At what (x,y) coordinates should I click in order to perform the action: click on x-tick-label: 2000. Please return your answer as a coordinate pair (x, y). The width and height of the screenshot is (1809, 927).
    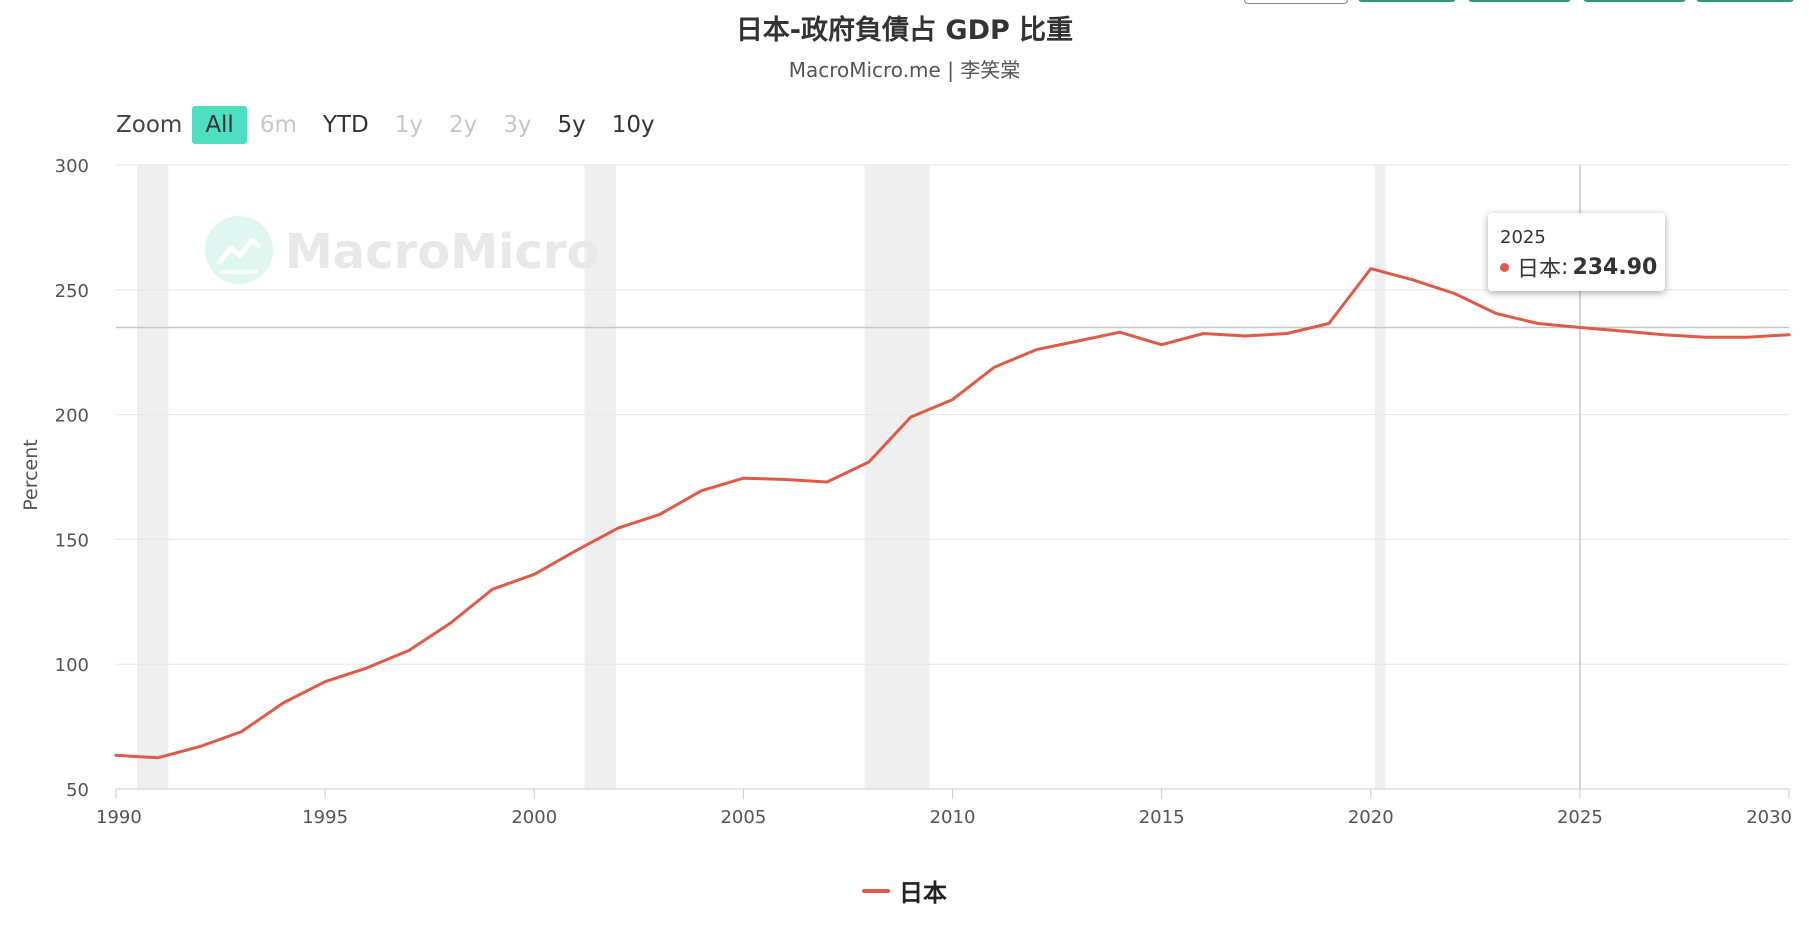
    Looking at the image, I should click on (534, 817).